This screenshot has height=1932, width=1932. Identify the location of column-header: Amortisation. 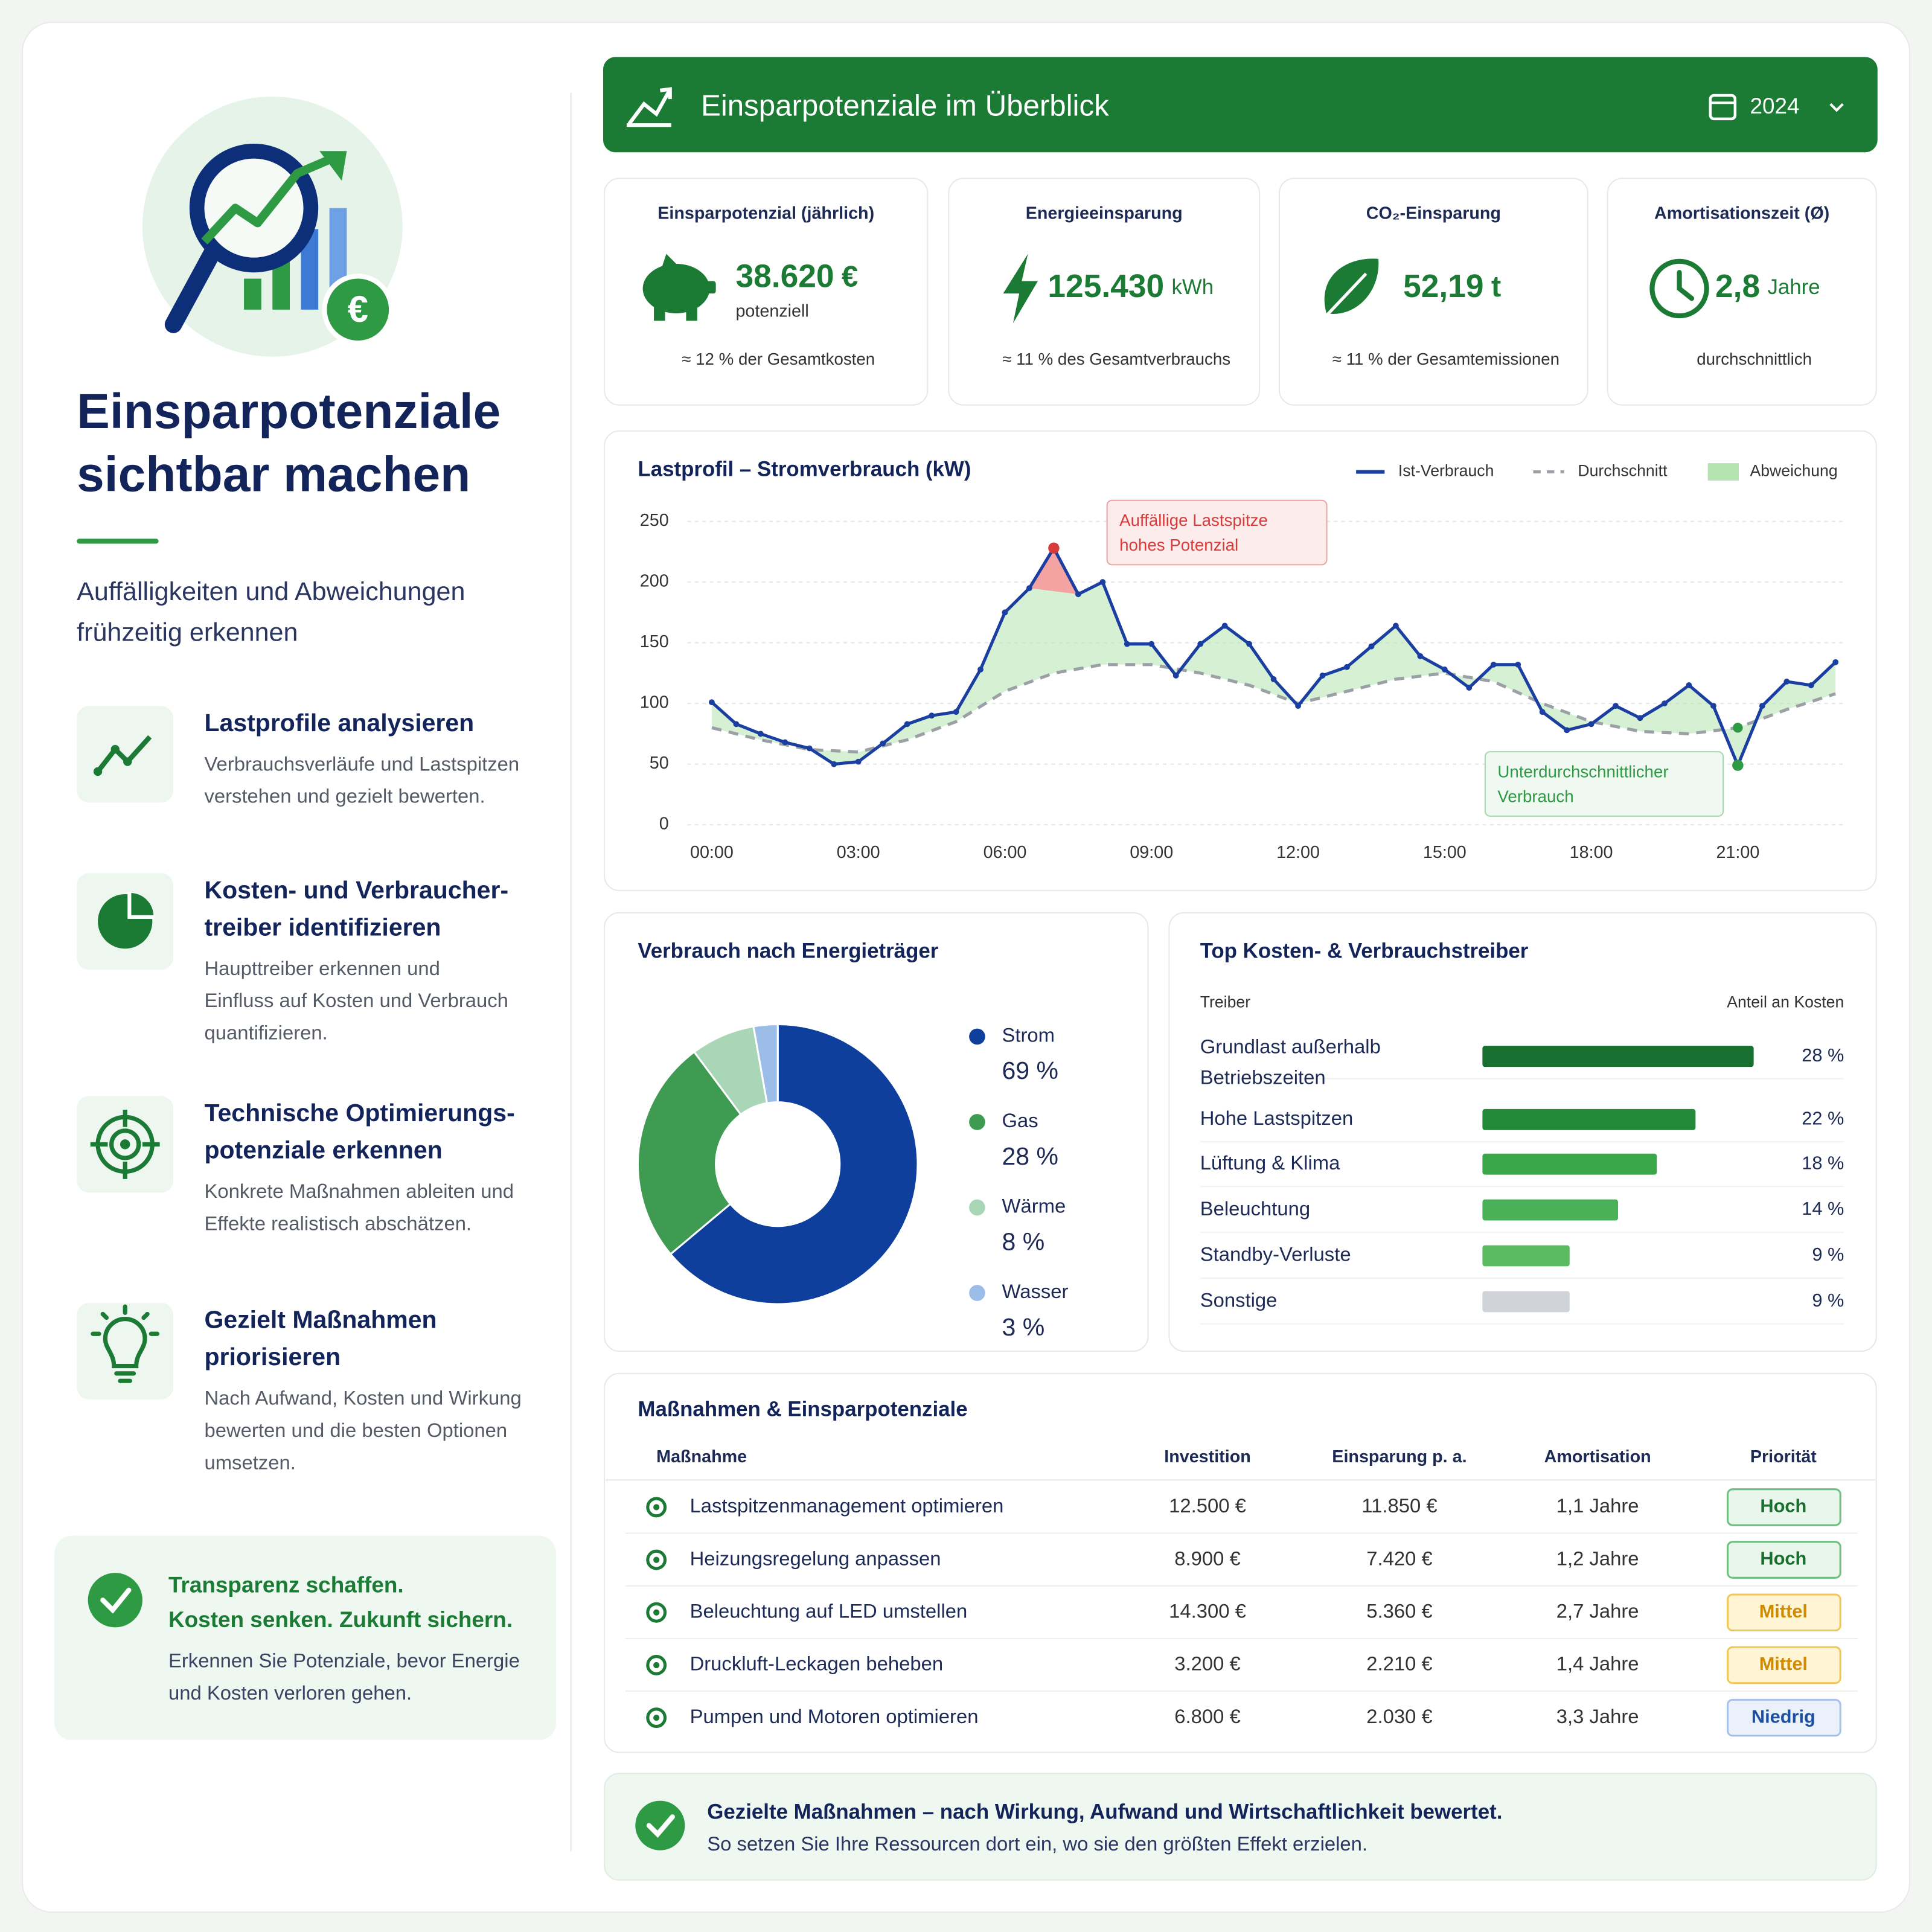
(1598, 1457).